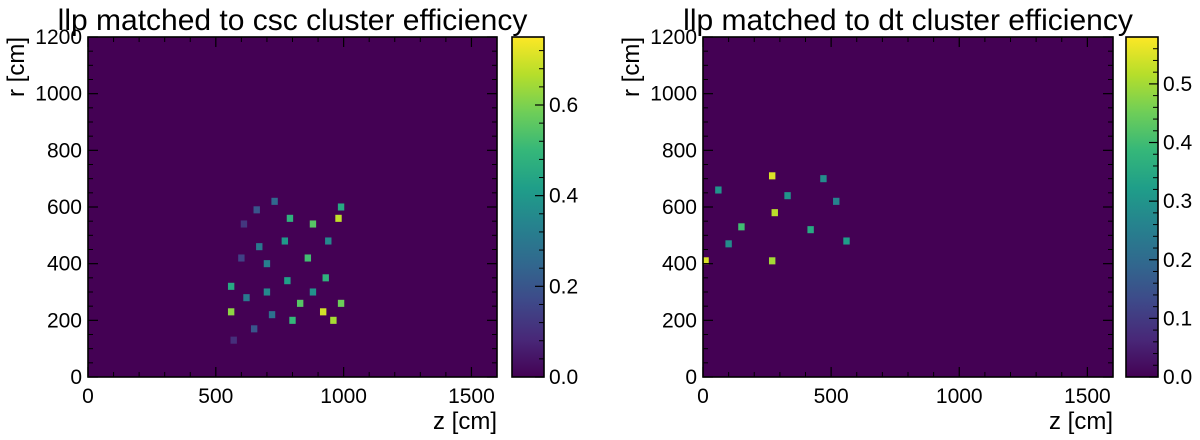 Image resolution: width=1200 pixels, height=440 pixels. I want to click on colorbar-tick-label: 0.5, so click(1177, 84).